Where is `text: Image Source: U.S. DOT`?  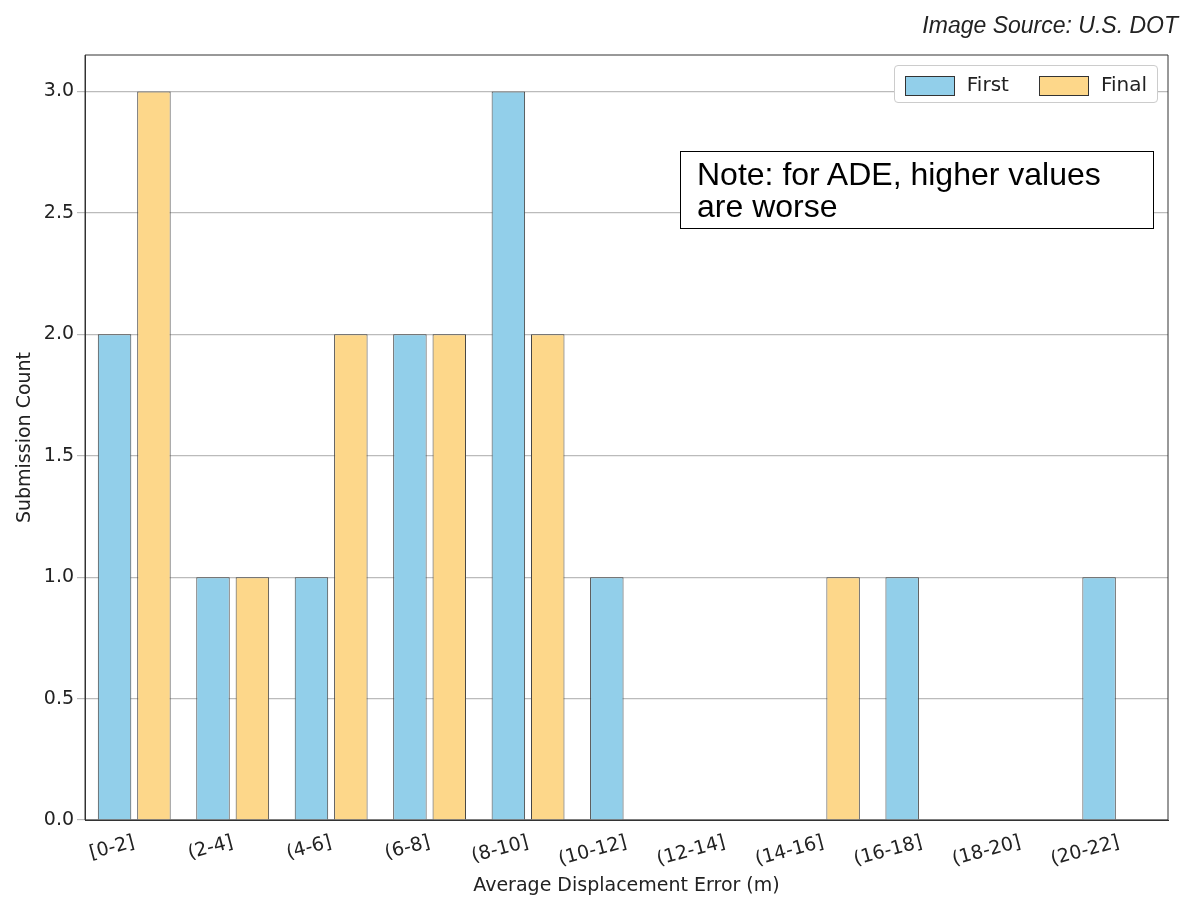
text: Image Source: U.S. DOT is located at coordinates (1050, 25).